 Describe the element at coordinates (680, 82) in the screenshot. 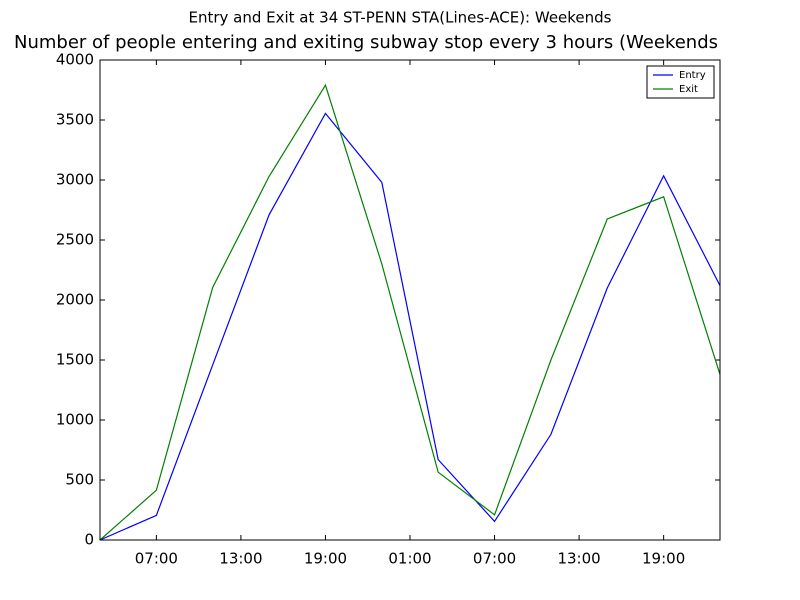

I see `legend-box` at that location.